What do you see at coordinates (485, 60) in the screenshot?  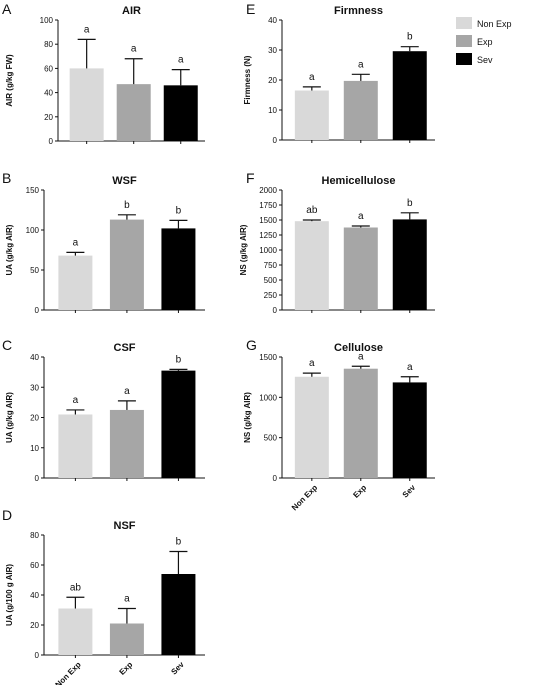 I see `legend-label: Sev` at bounding box center [485, 60].